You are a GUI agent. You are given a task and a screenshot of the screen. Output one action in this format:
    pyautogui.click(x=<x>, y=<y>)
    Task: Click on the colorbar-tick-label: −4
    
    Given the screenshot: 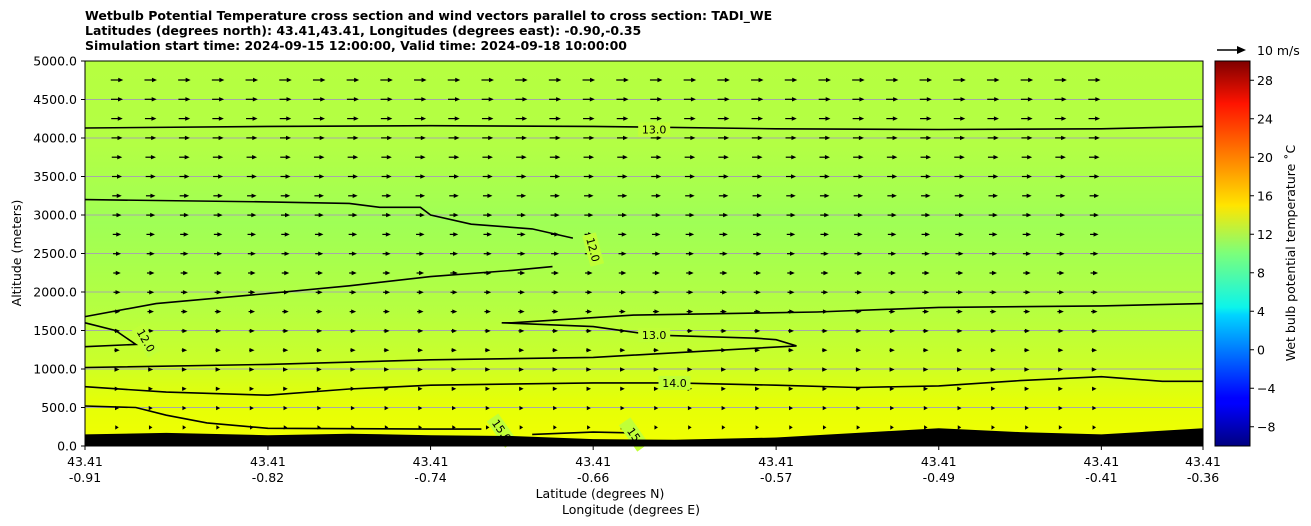 What is the action you would take?
    pyautogui.click(x=1266, y=388)
    